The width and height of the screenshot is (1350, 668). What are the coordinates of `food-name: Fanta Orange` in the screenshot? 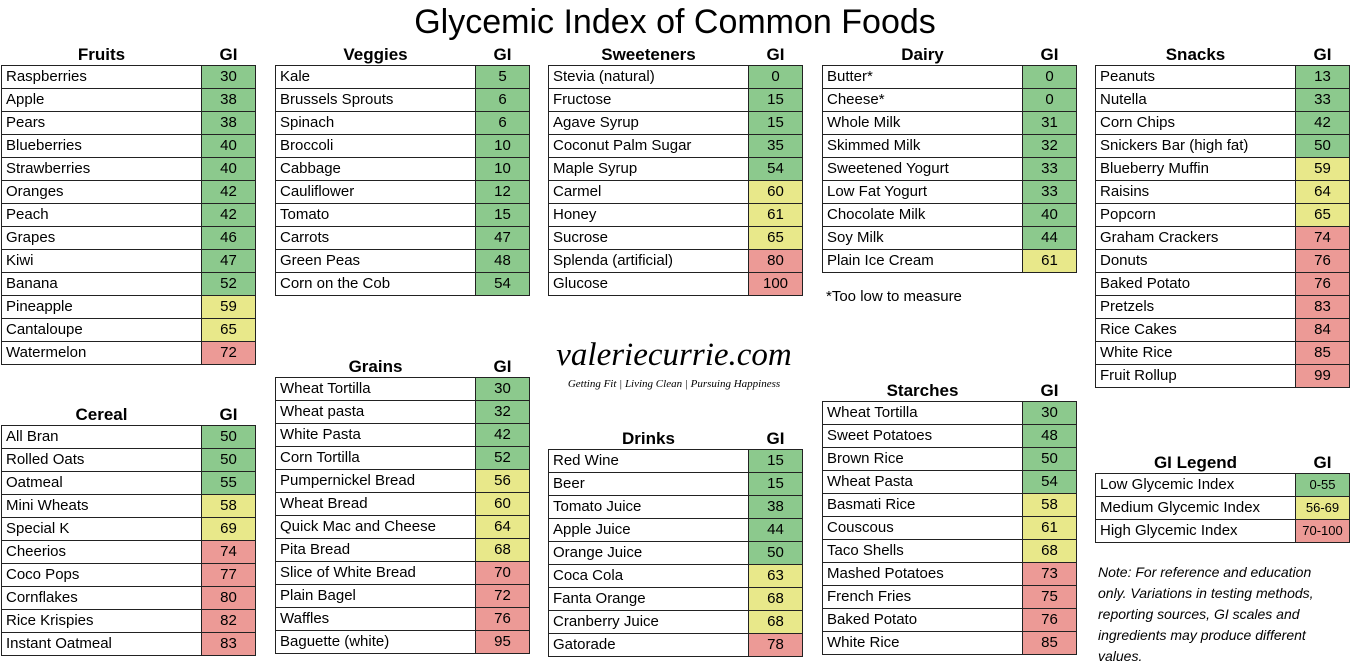 It's located at (648, 599).